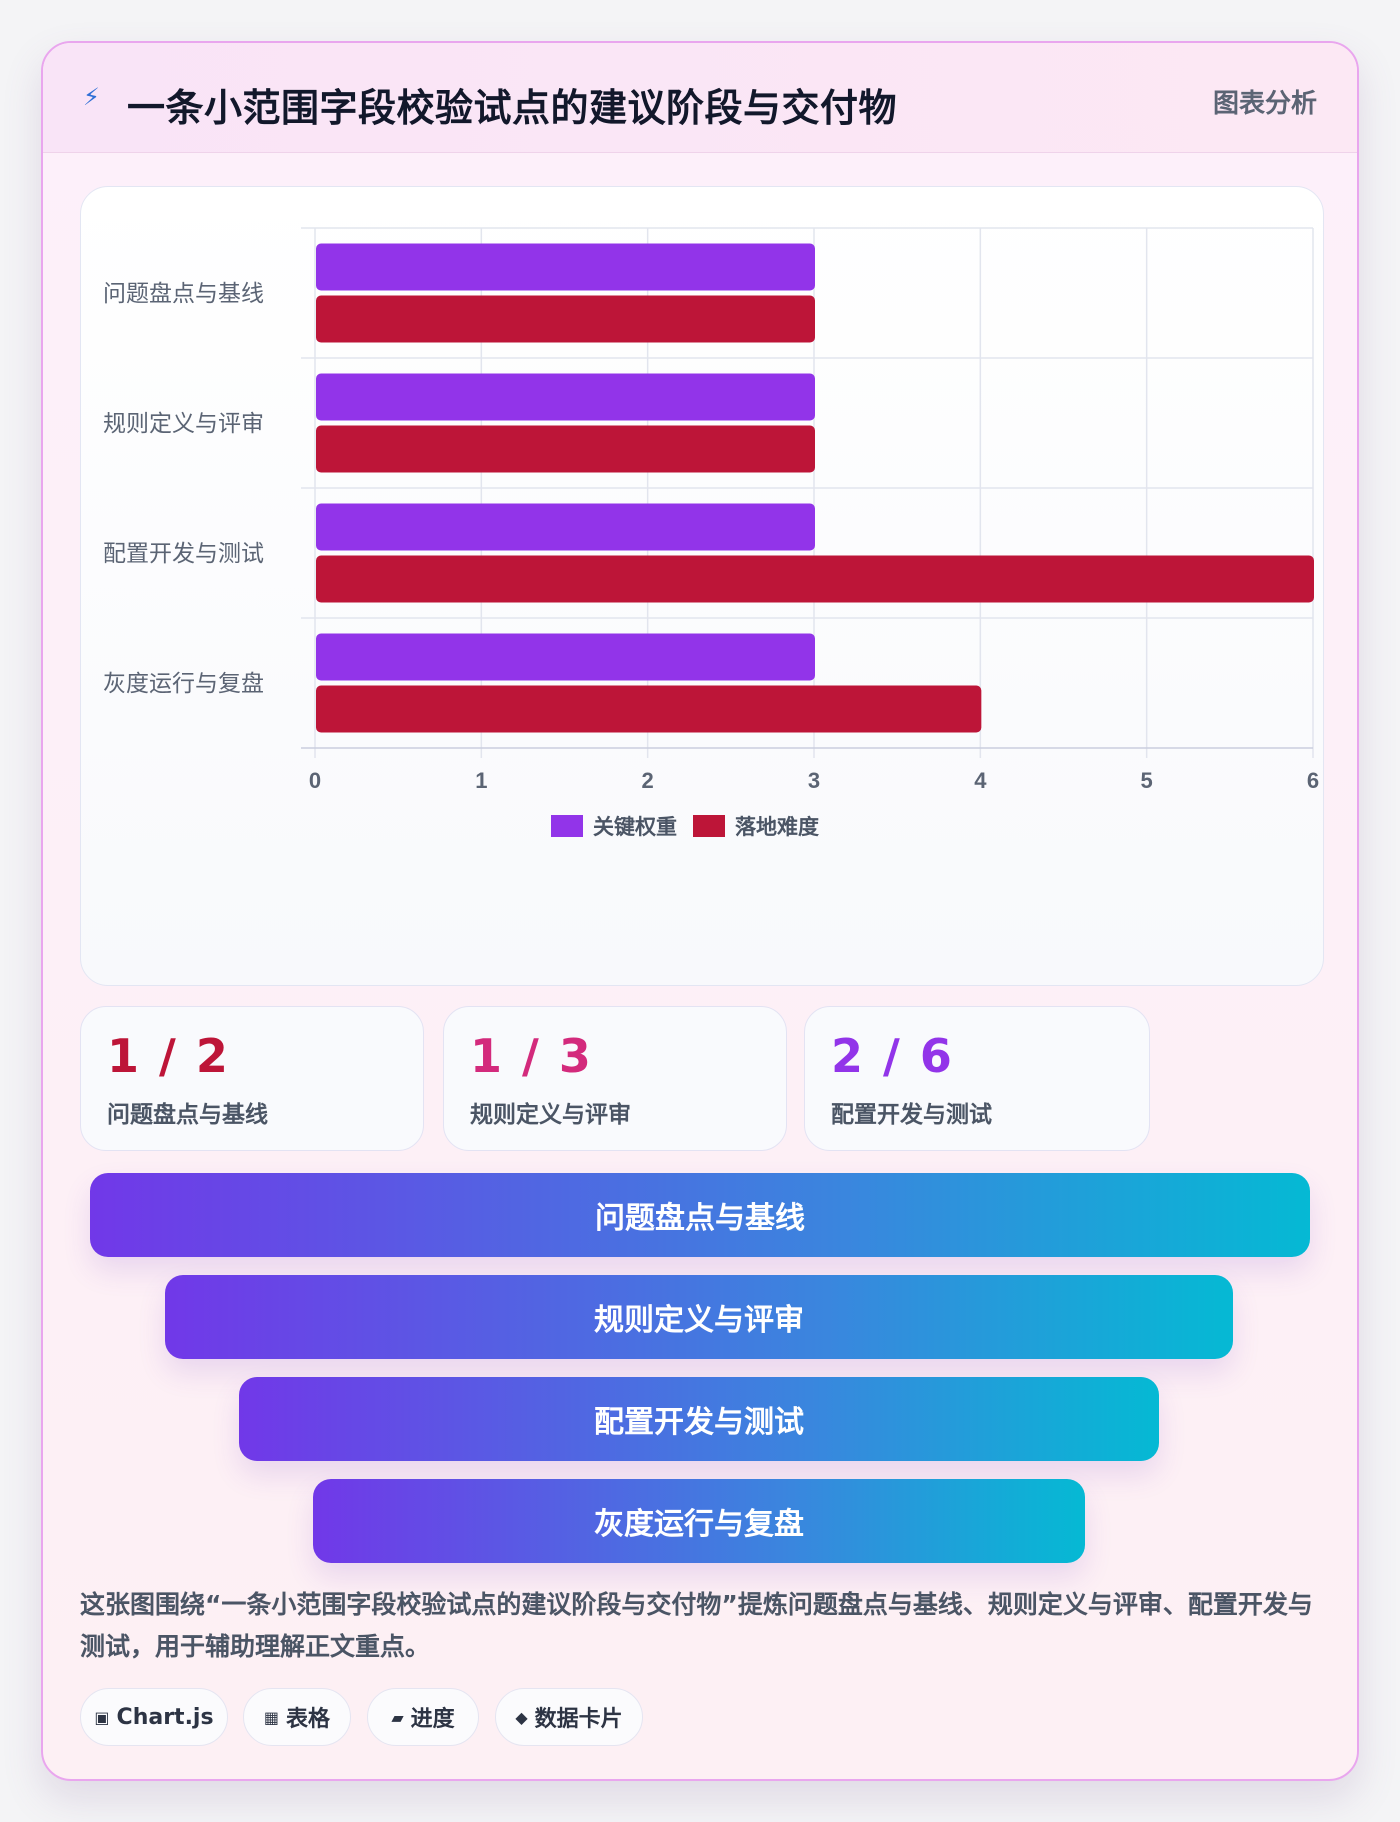 This screenshot has height=1822, width=1400. I want to click on stat-label: 规则定义与评审, so click(550, 1115).